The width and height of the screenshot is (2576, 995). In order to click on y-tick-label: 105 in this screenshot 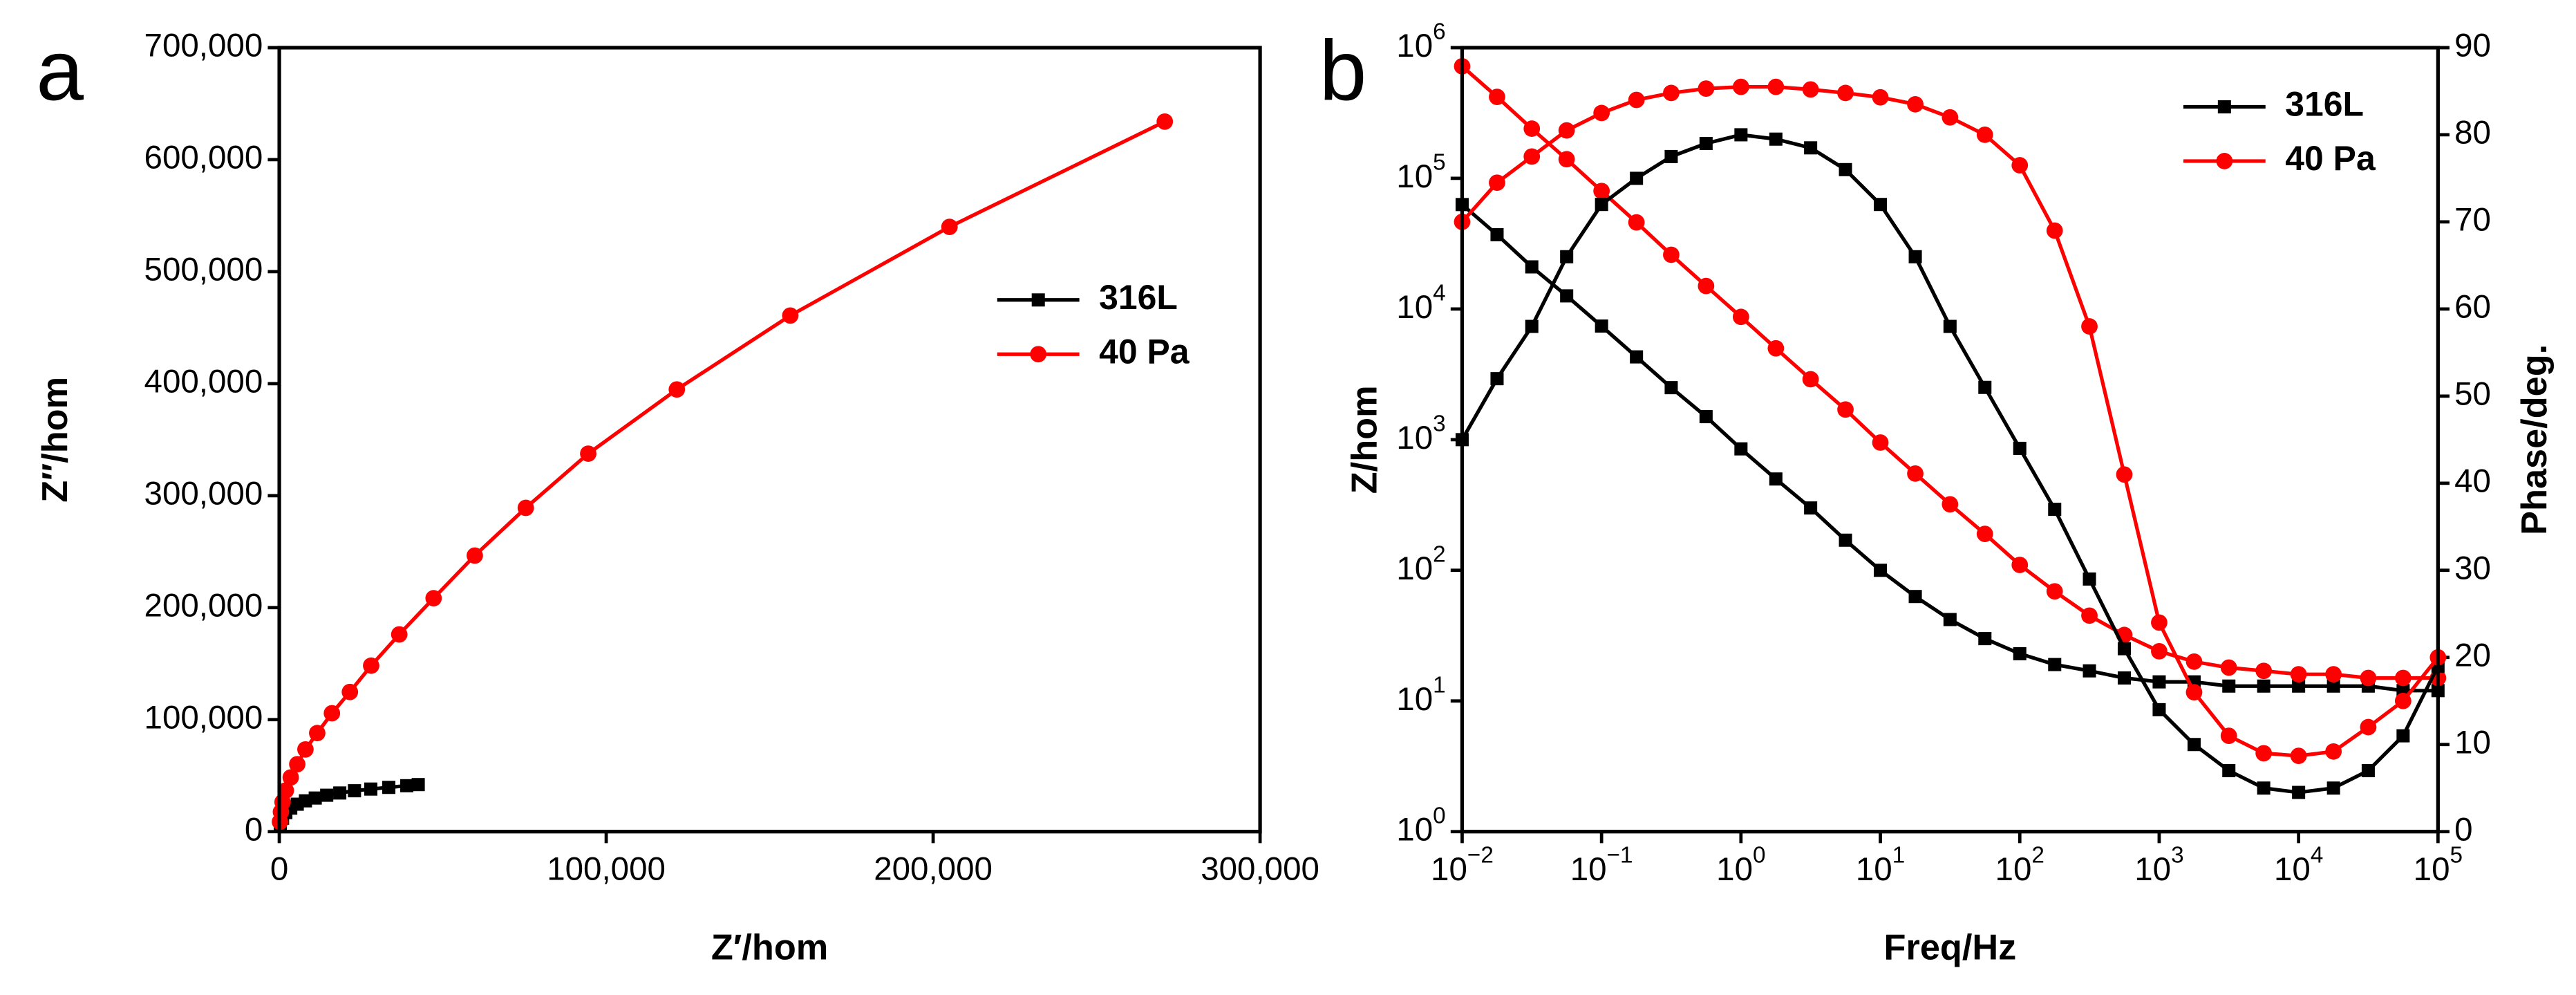, I will do `click(1420, 171)`.